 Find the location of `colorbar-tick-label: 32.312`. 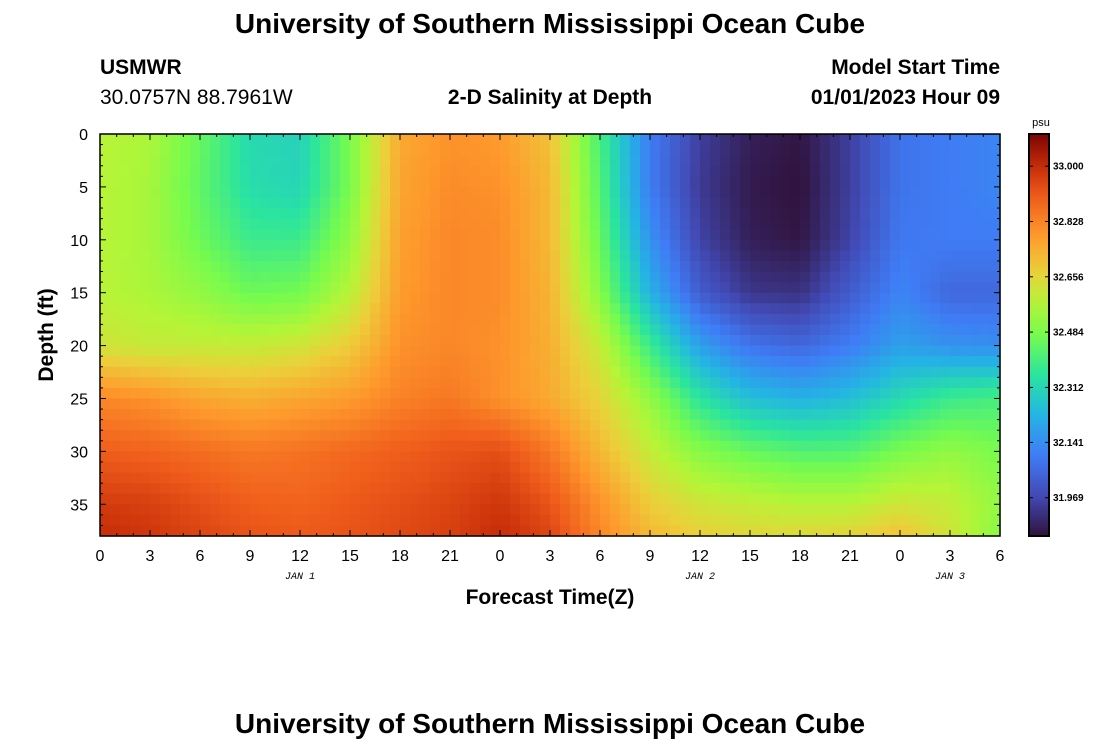

colorbar-tick-label: 32.312 is located at coordinates (1068, 388).